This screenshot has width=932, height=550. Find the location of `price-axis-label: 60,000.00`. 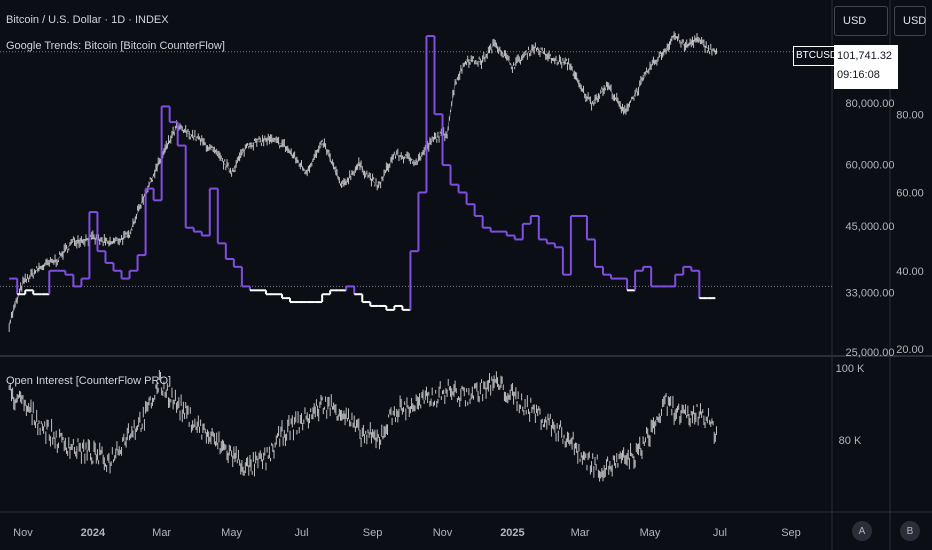

price-axis-label: 60,000.00 is located at coordinates (870, 166).